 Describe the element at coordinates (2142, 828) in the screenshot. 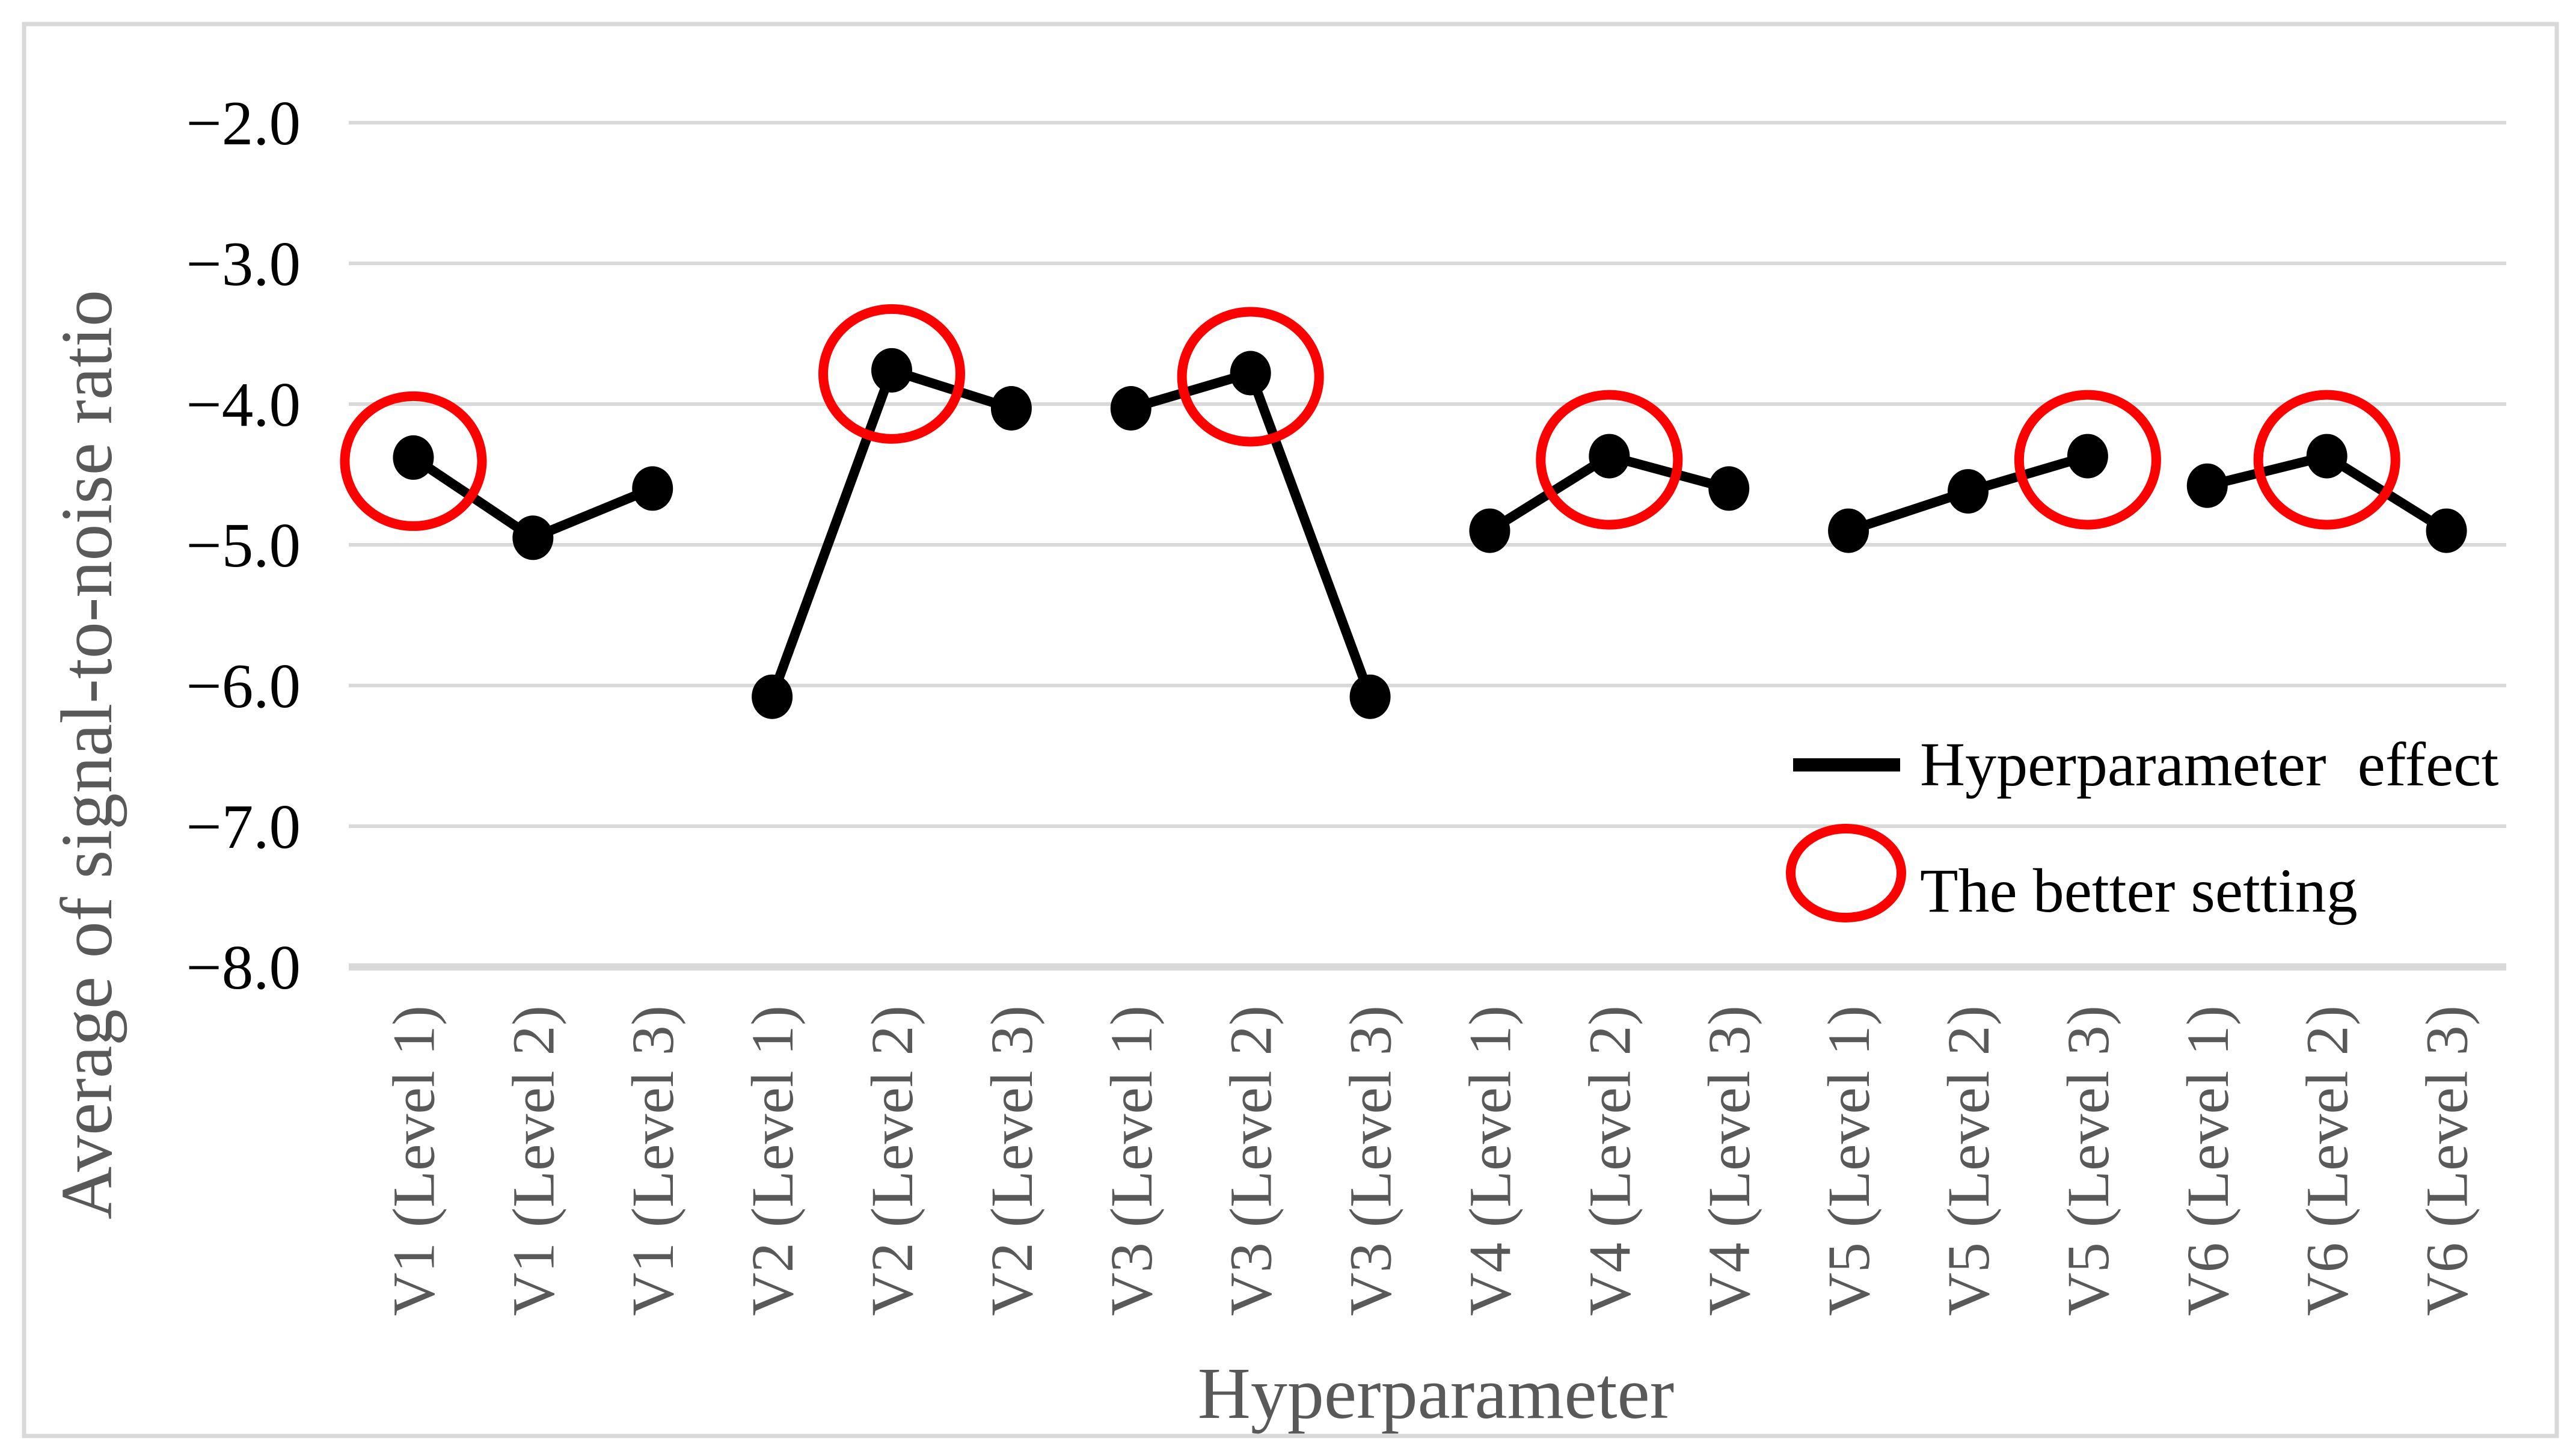

I see `legend: Hyperparameter effect The better setting` at that location.